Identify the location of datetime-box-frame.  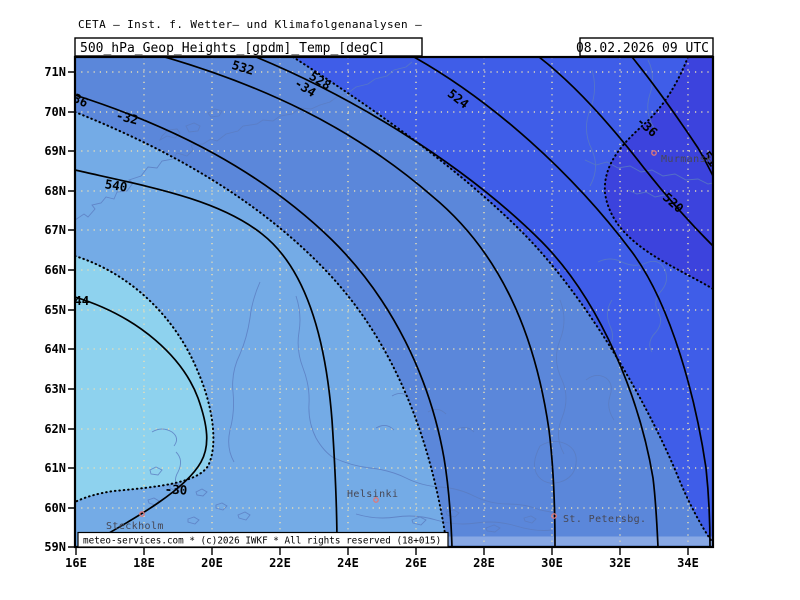
(646, 47).